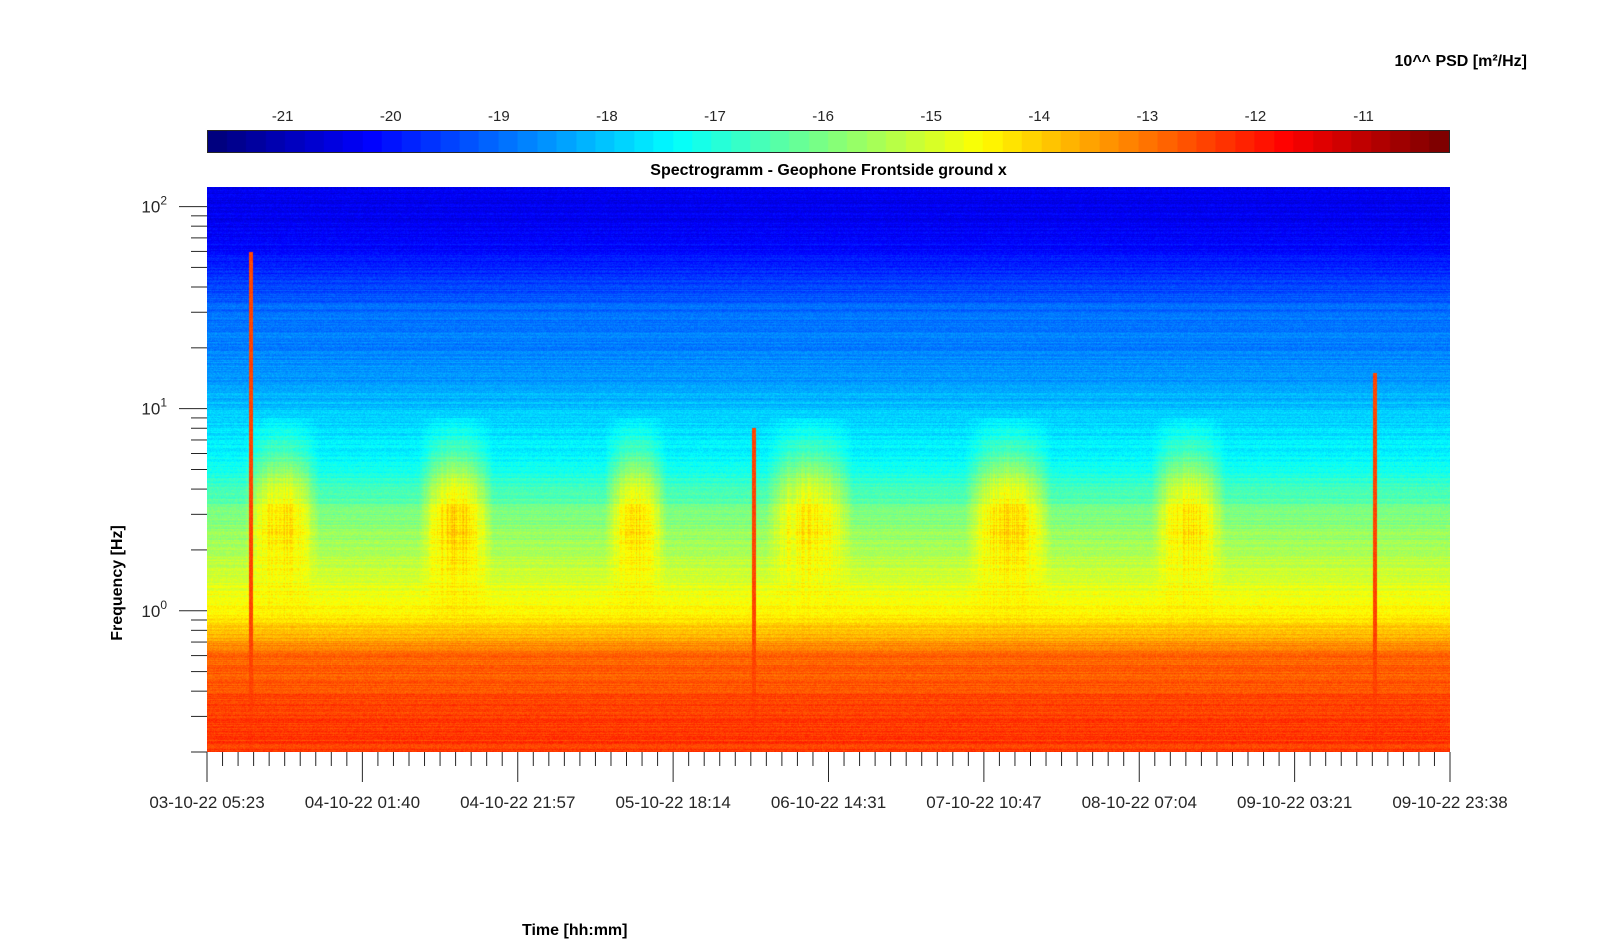  What do you see at coordinates (672, 802) in the screenshot?
I see `x-tick-label: 05-10-22 18:14` at bounding box center [672, 802].